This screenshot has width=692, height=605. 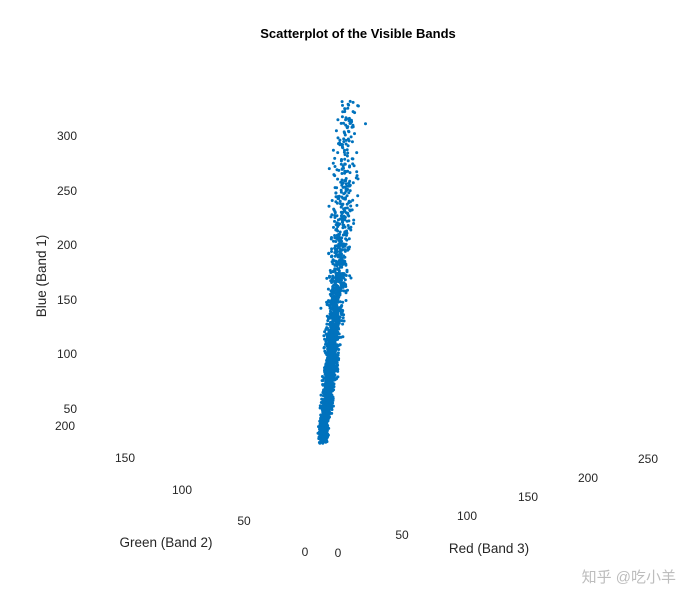 What do you see at coordinates (528, 497) in the screenshot?
I see `x-tick-label: 150` at bounding box center [528, 497].